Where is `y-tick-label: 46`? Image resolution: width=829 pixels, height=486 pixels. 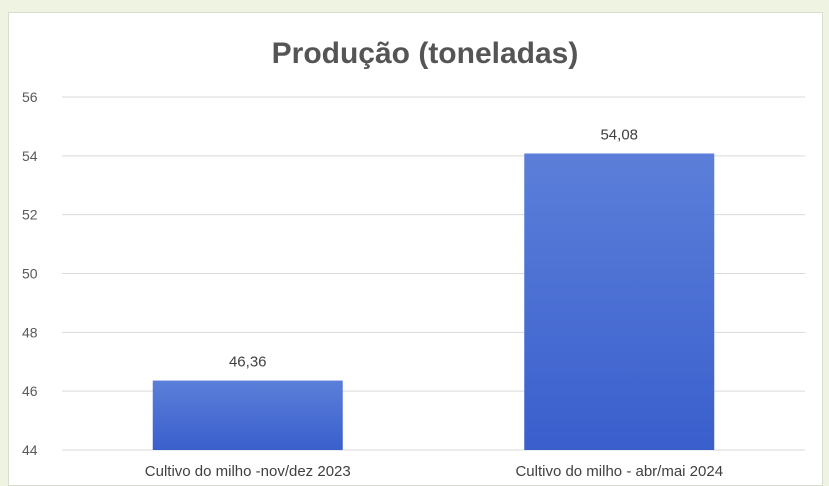
y-tick-label: 46 is located at coordinates (30, 391).